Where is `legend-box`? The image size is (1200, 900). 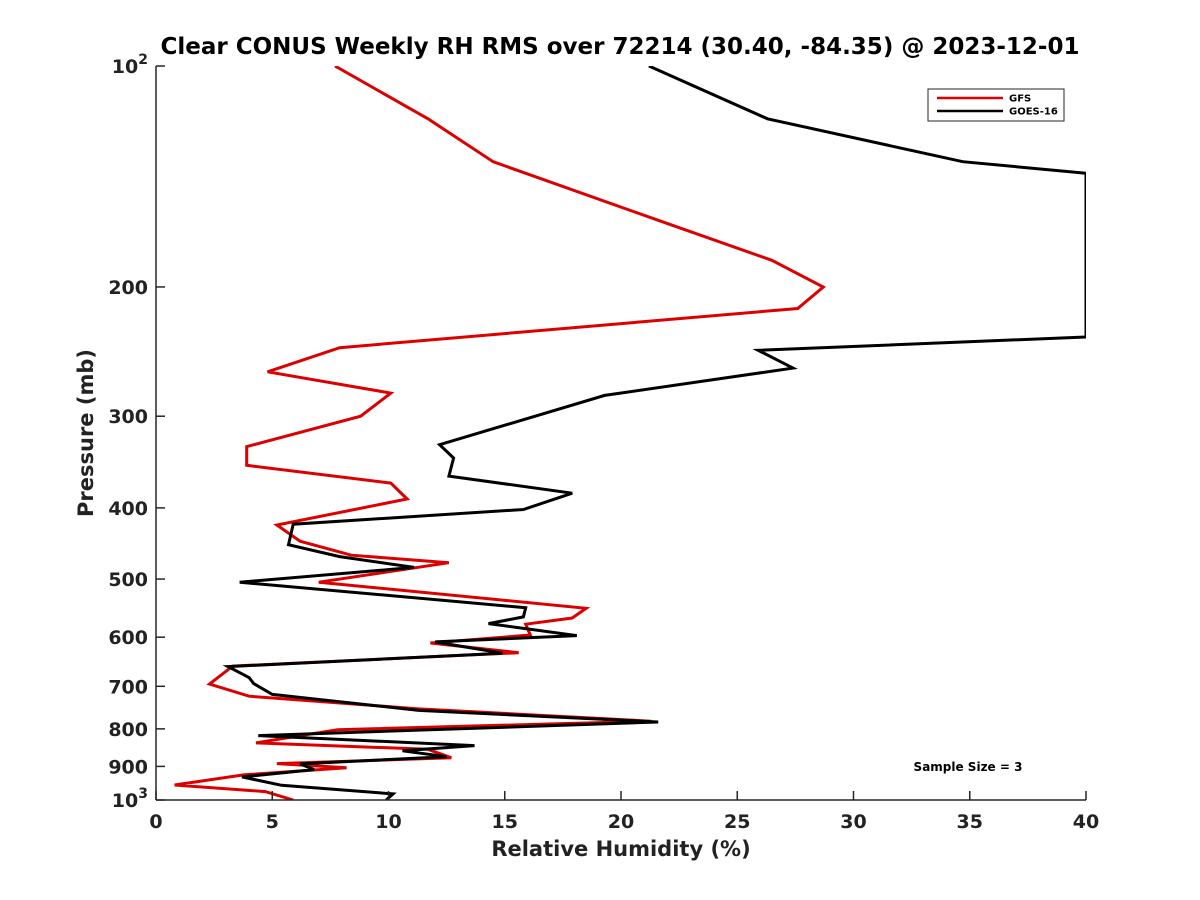
legend-box is located at coordinates (996, 105).